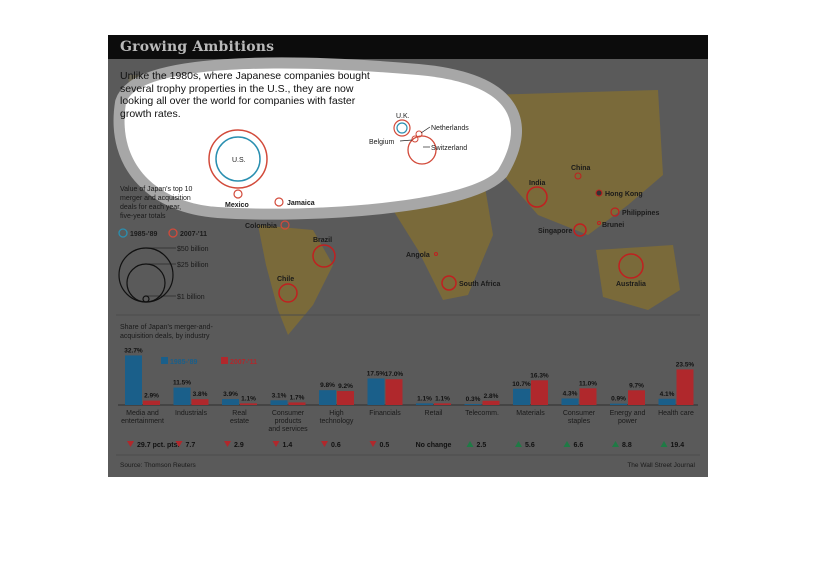  Describe the element at coordinates (143, 216) in the screenshot. I see `map-legend-title-4: five-year totals` at that location.